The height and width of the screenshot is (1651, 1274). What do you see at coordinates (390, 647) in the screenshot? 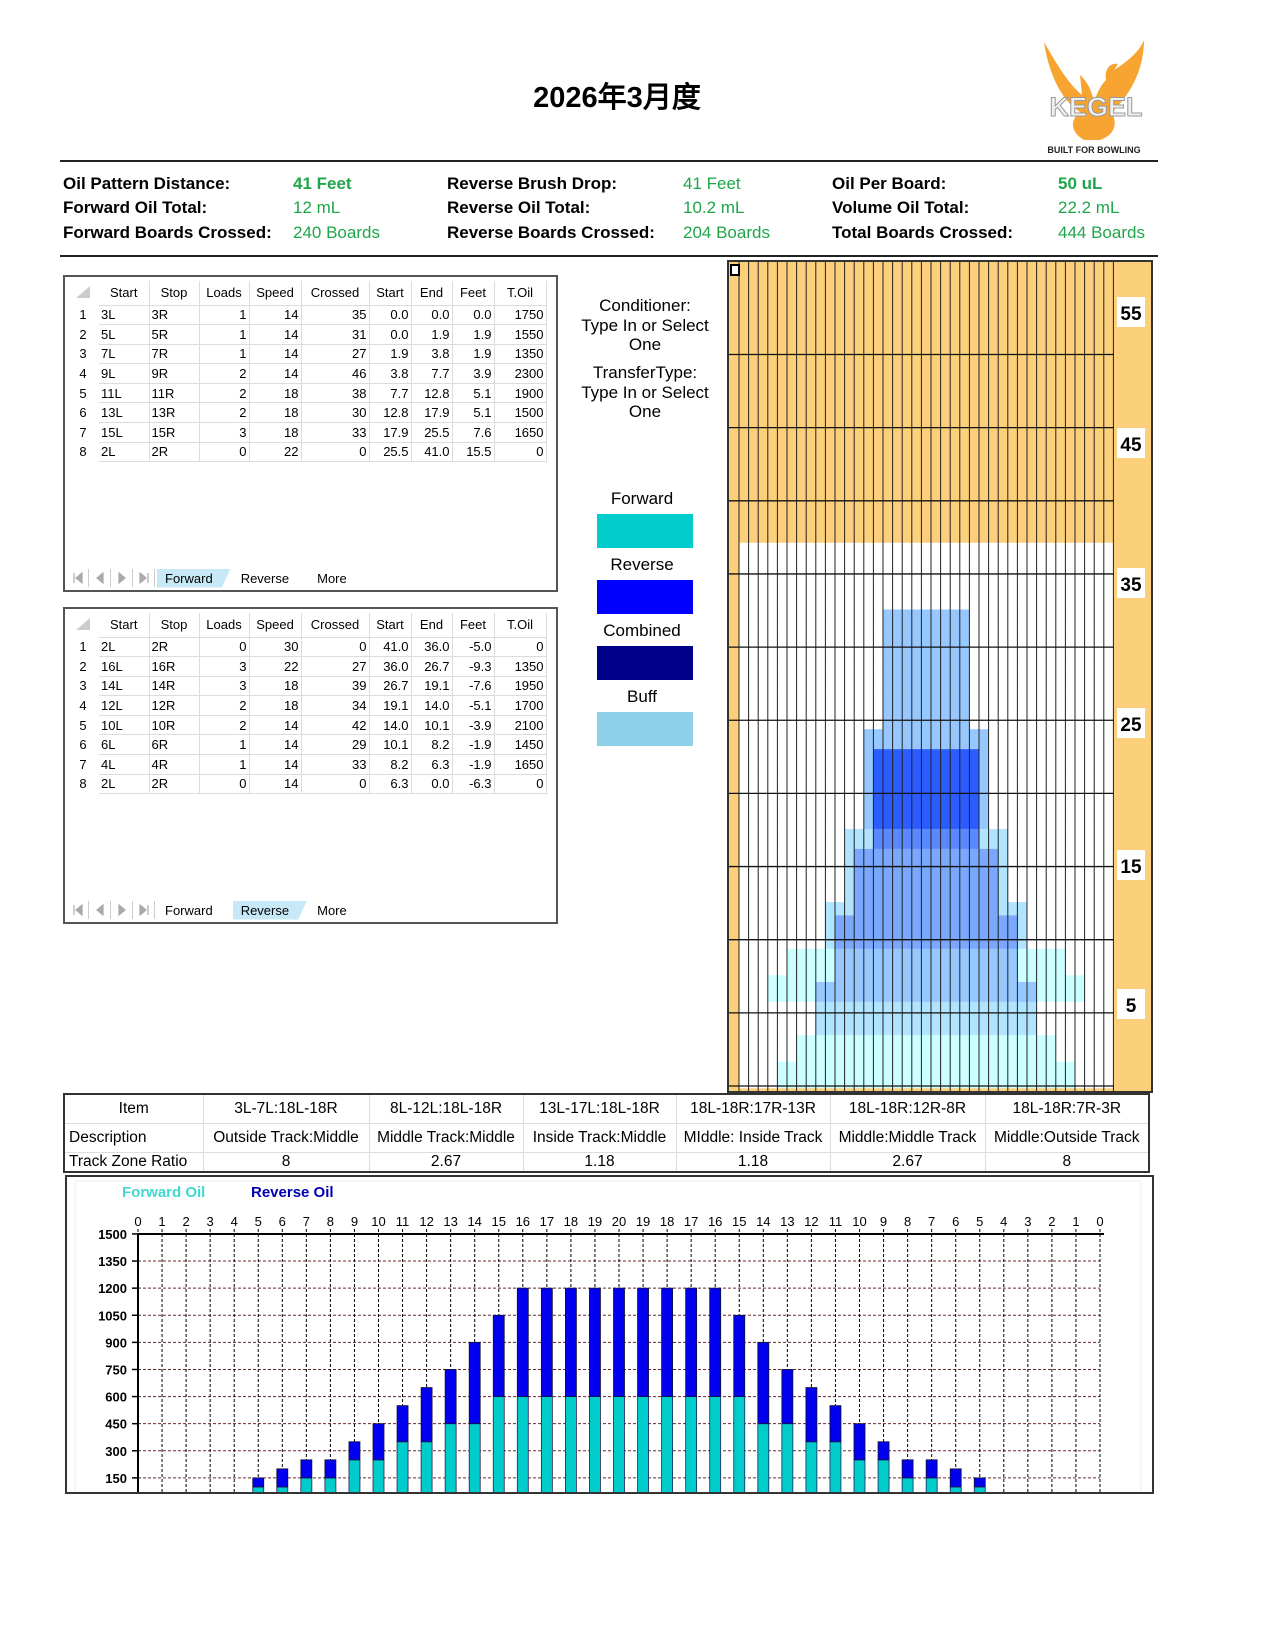
I see `table-cell: 41.0` at bounding box center [390, 647].